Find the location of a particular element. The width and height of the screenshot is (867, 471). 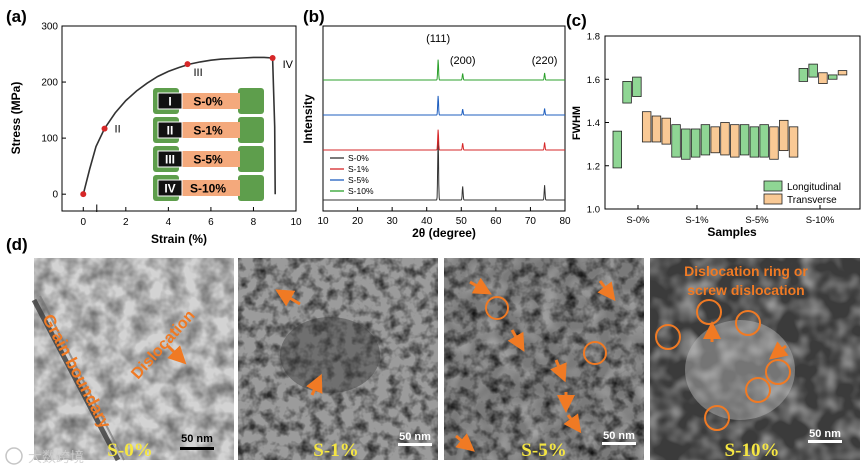

a-ytick-label: 100 is located at coordinates (49, 139).